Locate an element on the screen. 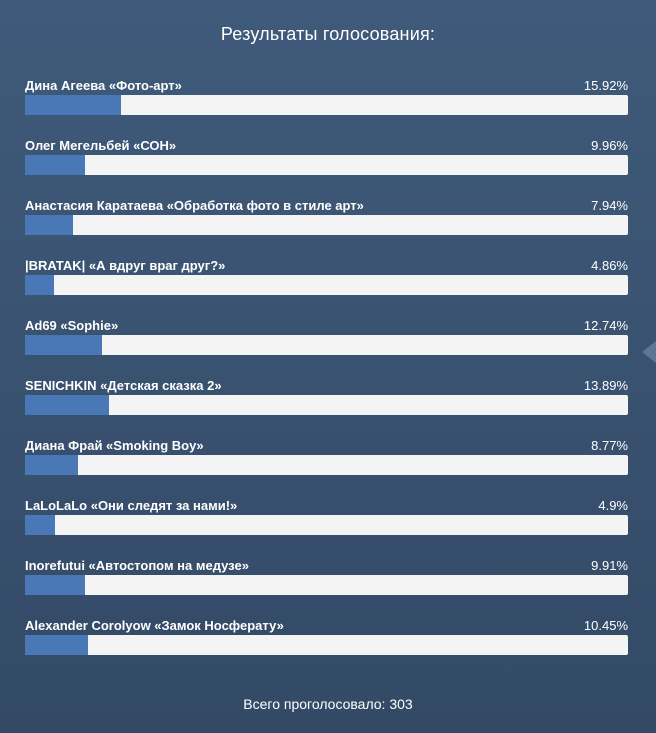  result-label: Диана Фрай «Smoking Boy» is located at coordinates (114, 445).